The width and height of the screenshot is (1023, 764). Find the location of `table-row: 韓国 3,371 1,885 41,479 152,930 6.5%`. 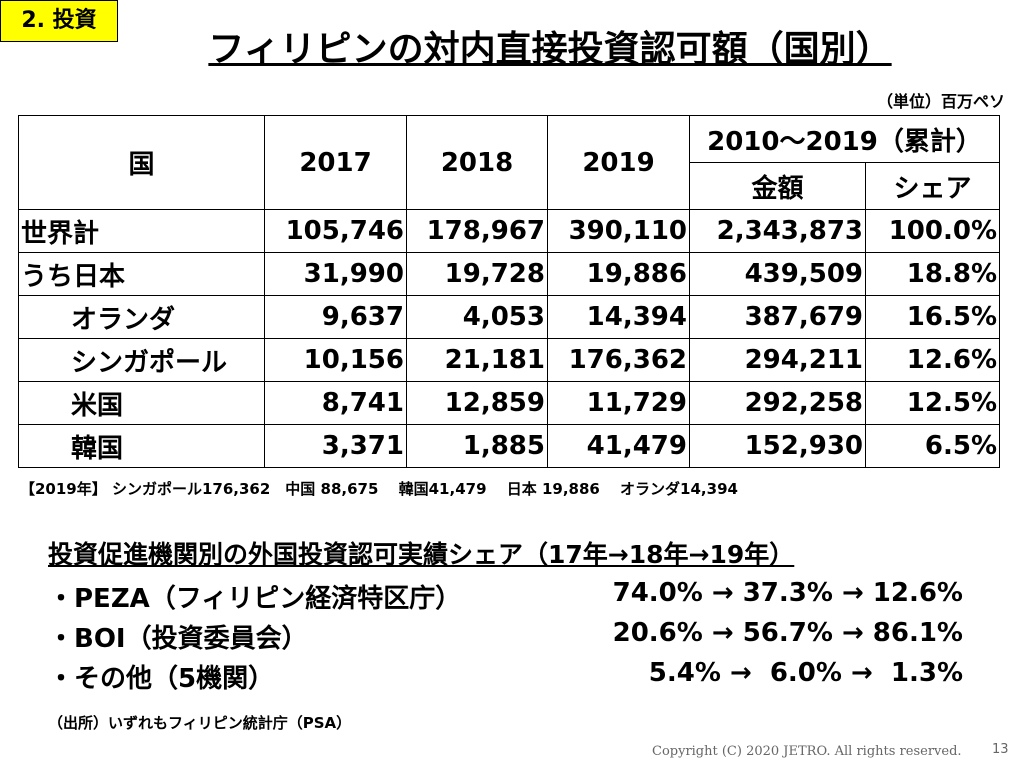

table-row: 韓国 3,371 1,885 41,479 152,930 6.5% is located at coordinates (509, 446).